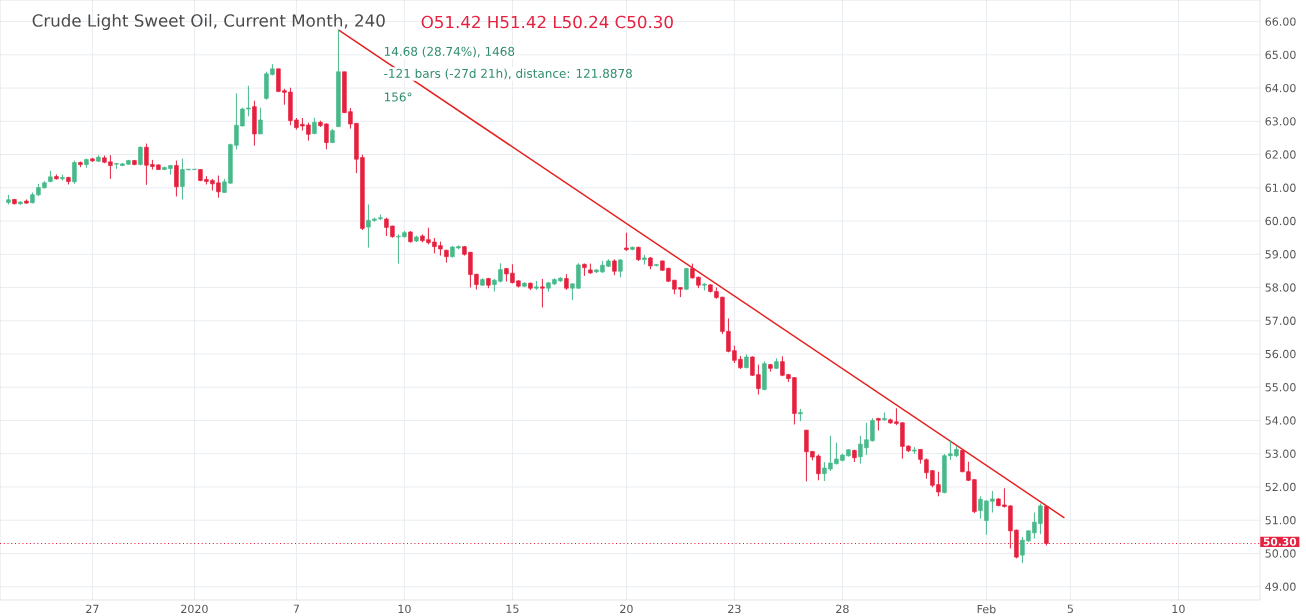 The image size is (1306, 616). Describe the element at coordinates (1280, 154) in the screenshot. I see `y-tick-label: 62.00` at that location.